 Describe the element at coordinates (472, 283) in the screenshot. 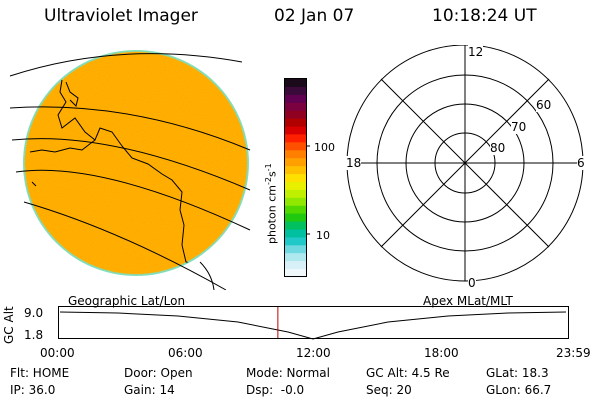

I see `mlt-label-0: 0` at that location.